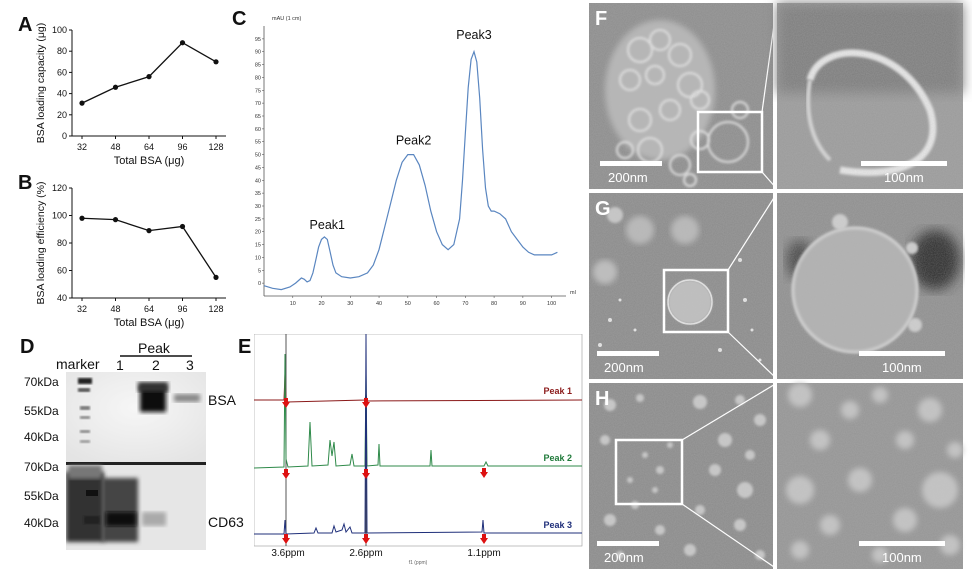  Describe the element at coordinates (902, 543) in the screenshot. I see `scale-bar-h-right` at that location.